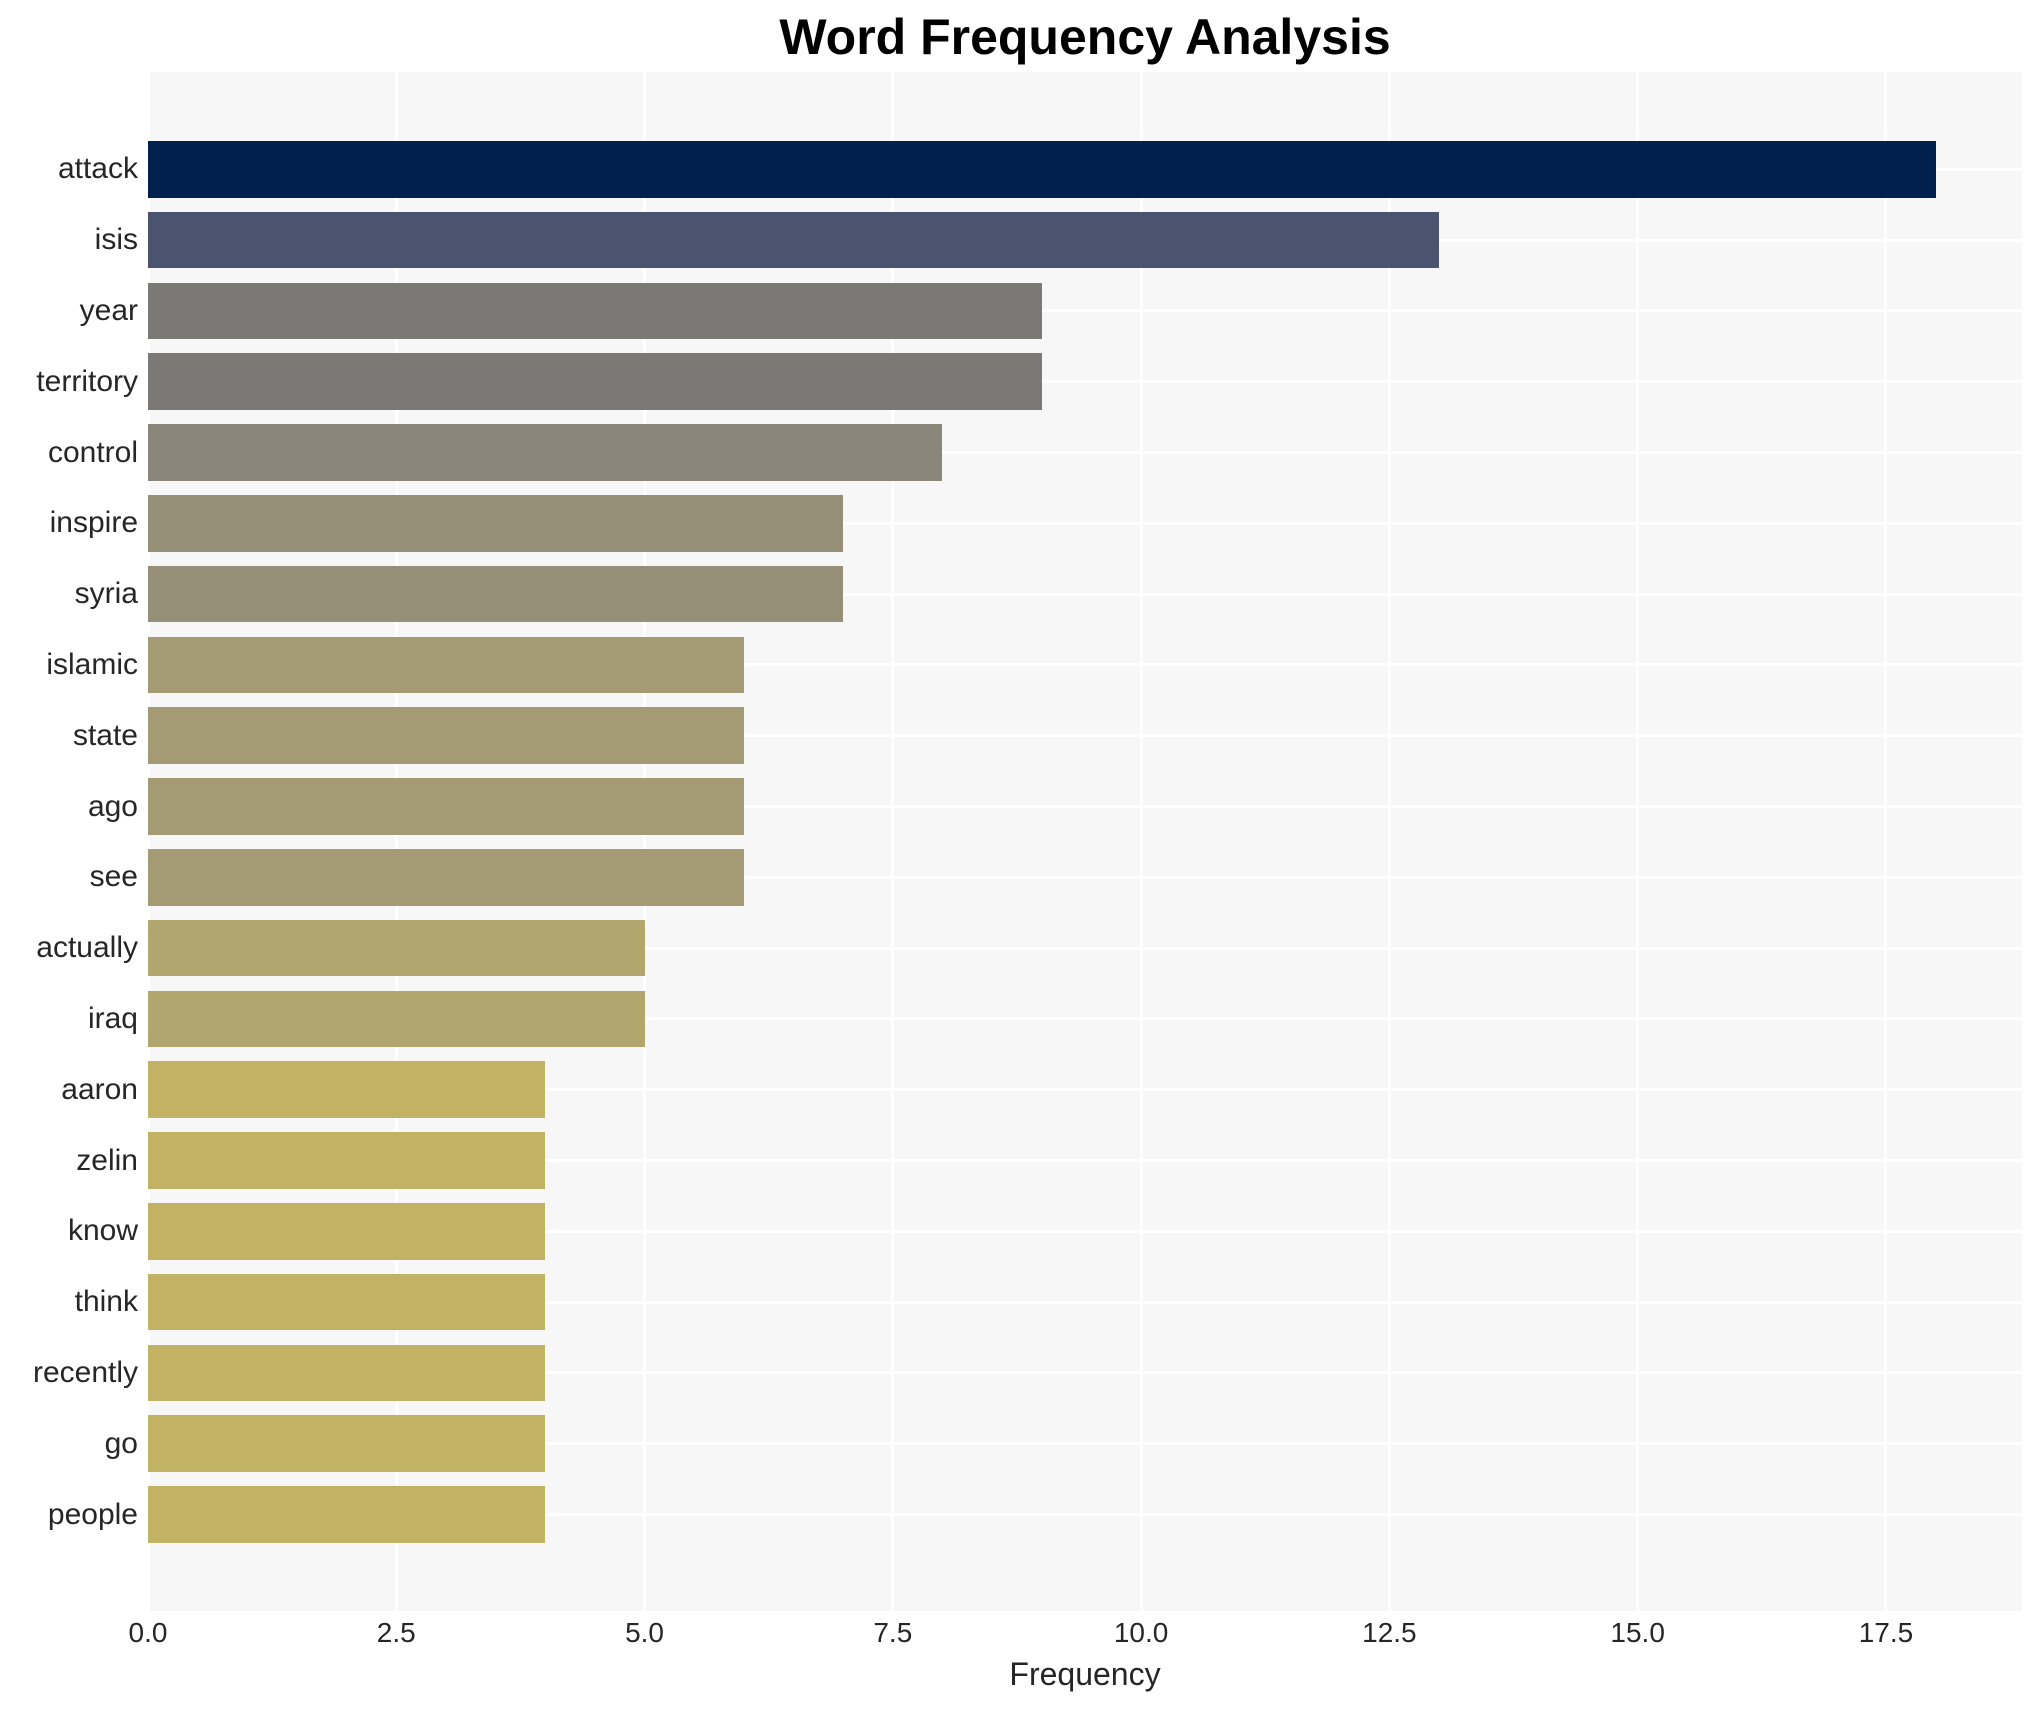 This screenshot has height=1710, width=2026. I want to click on x-tick-label: 12.5, so click(1389, 1632).